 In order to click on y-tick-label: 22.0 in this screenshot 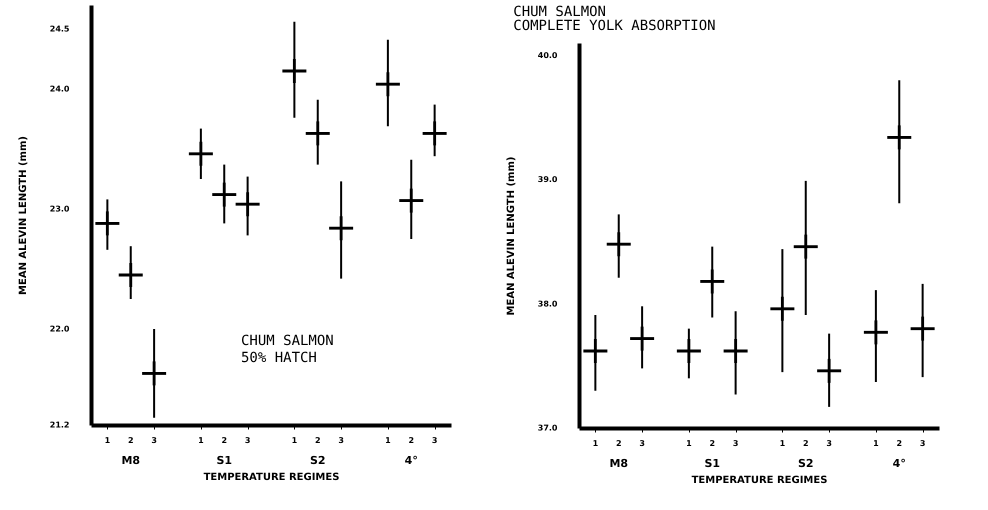, I will do `click(60, 329)`.